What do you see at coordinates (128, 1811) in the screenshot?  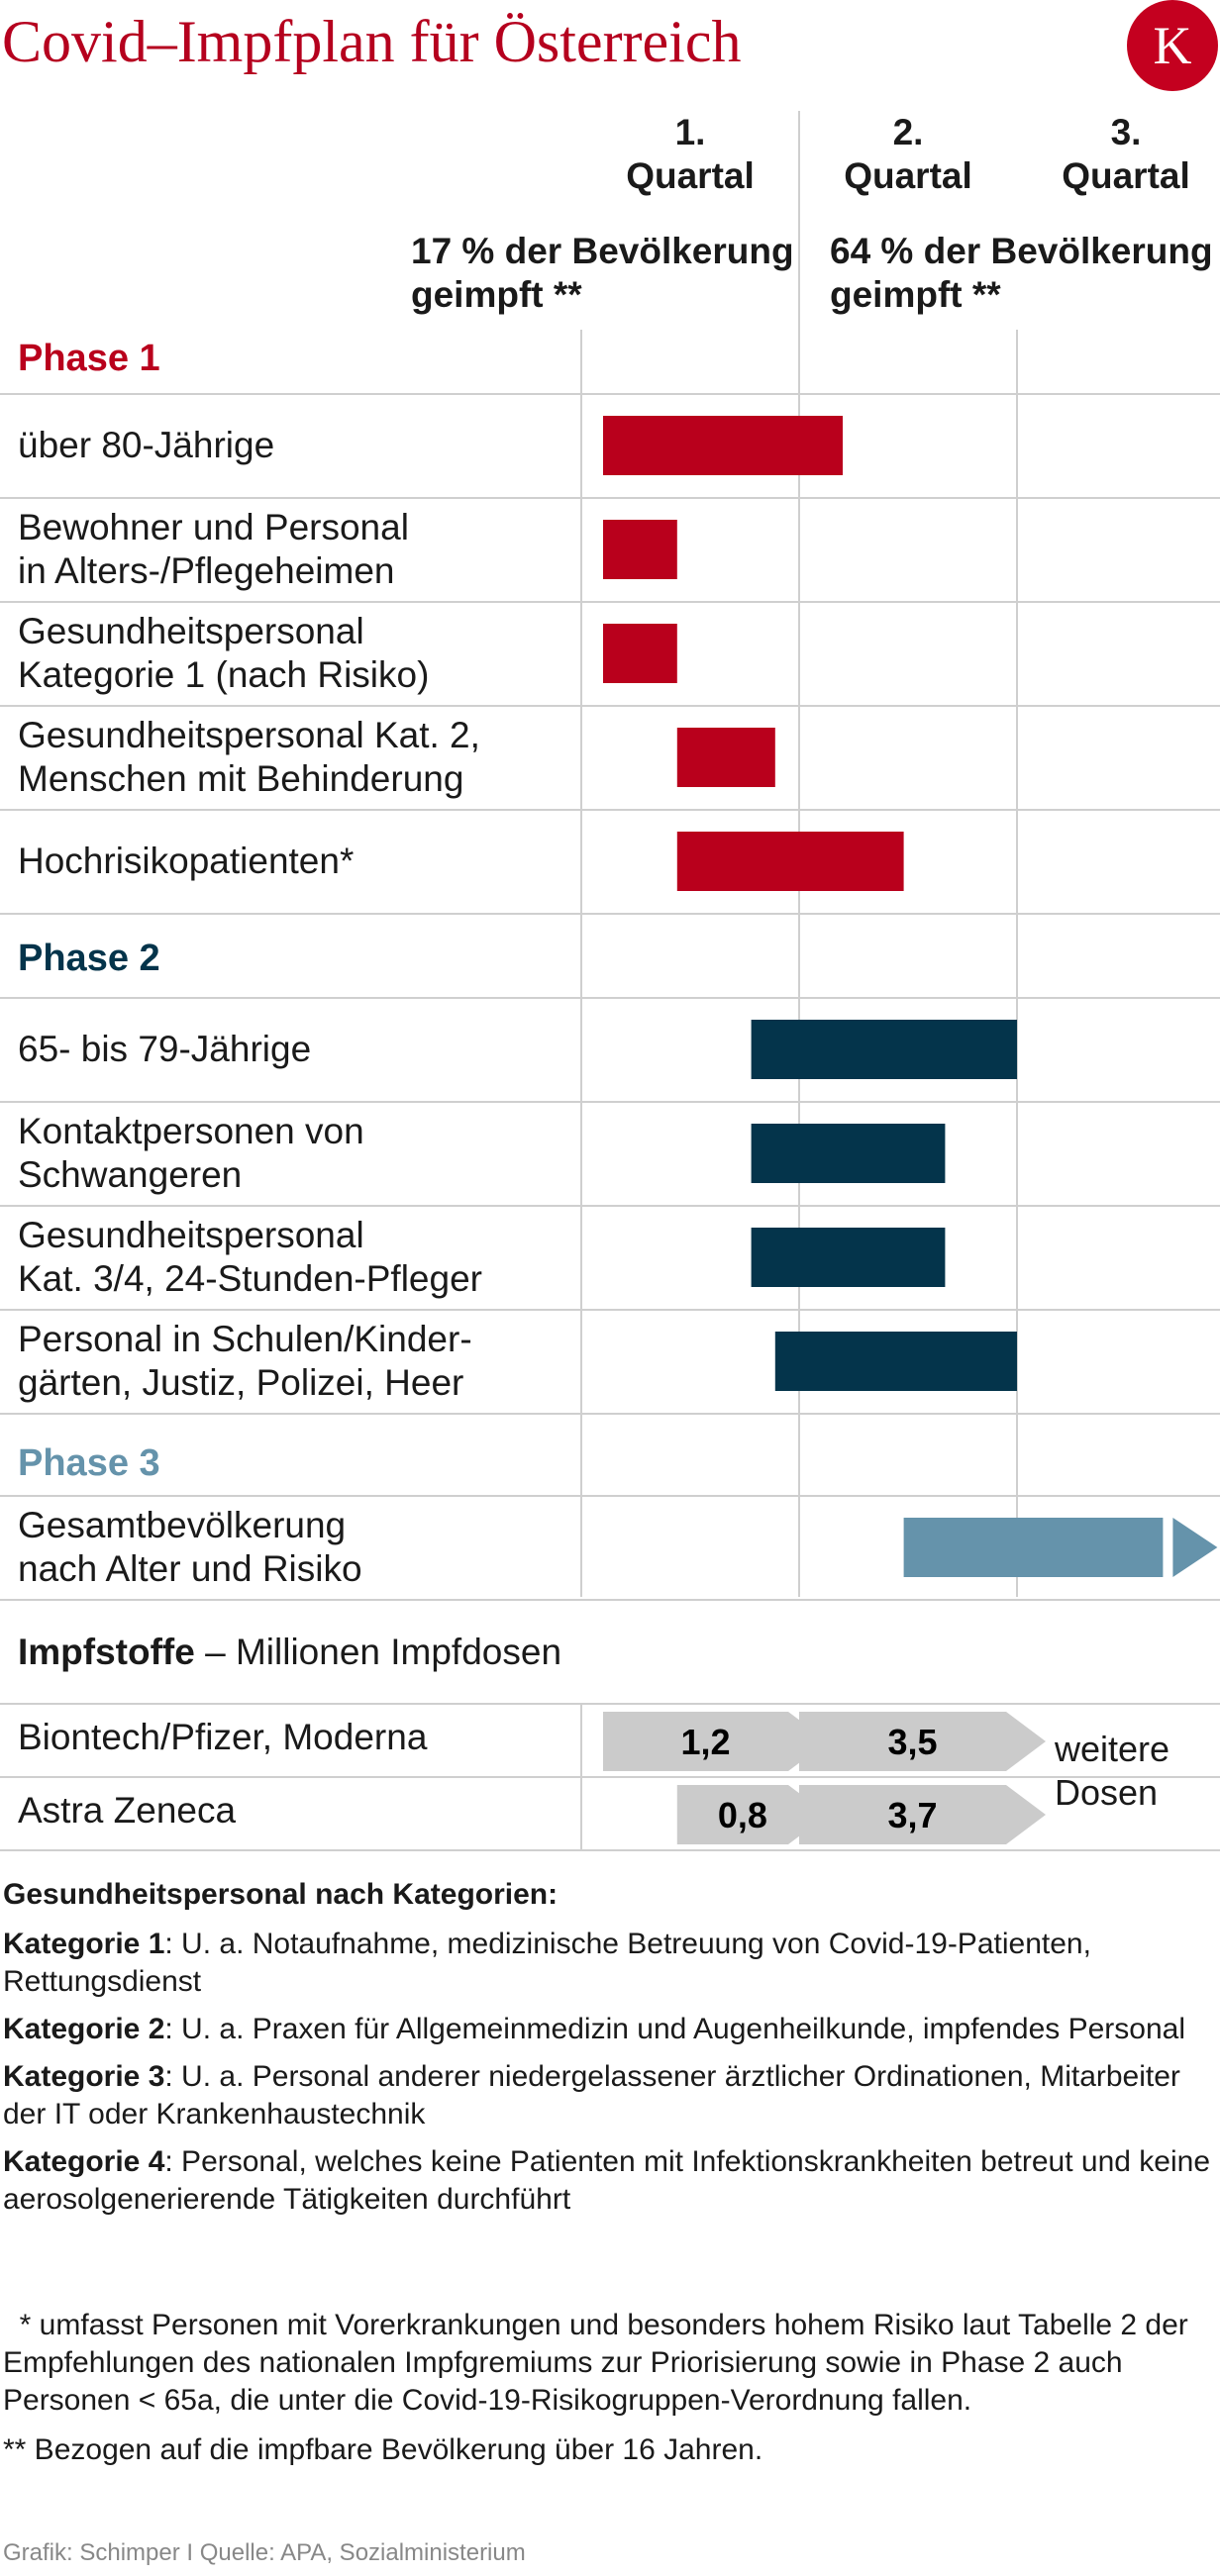 I see `dose-row-label: Astra Zeneca` at bounding box center [128, 1811].